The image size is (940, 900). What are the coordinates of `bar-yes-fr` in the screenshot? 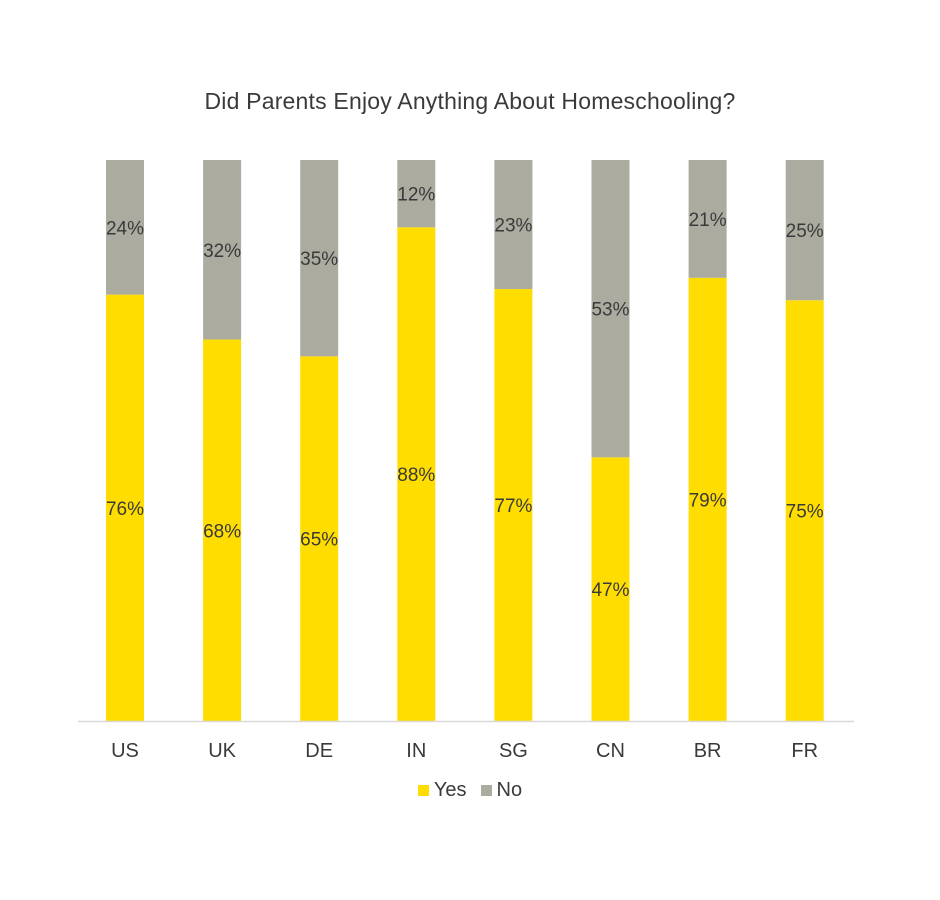 It's located at (804, 510).